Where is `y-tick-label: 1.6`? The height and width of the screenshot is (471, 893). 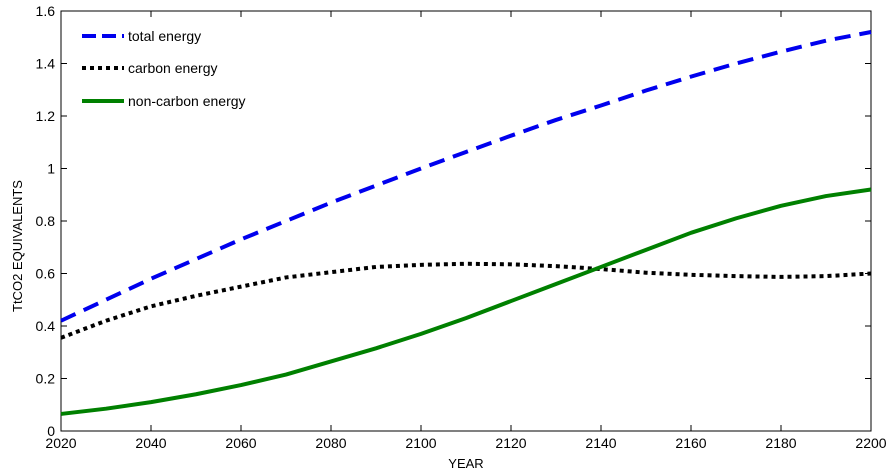 y-tick-label: 1.6 is located at coordinates (46, 11).